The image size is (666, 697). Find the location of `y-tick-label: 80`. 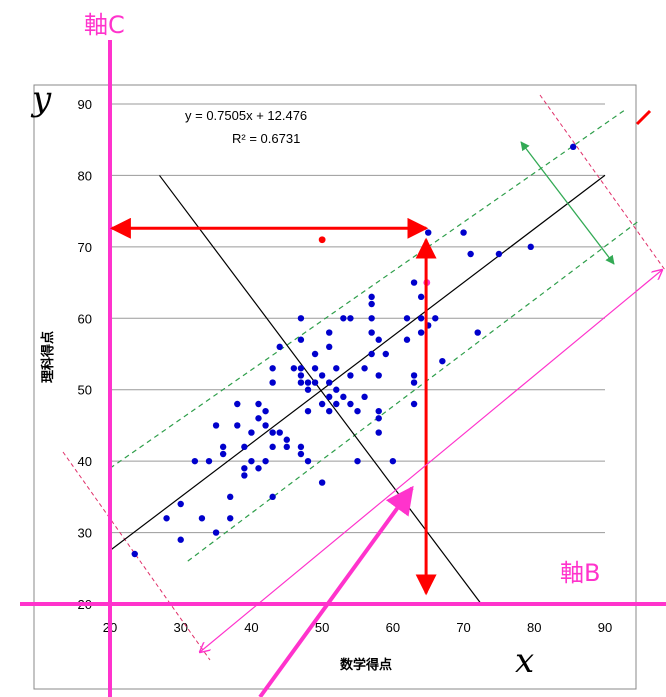

y-tick-label: 80 is located at coordinates (85, 175).